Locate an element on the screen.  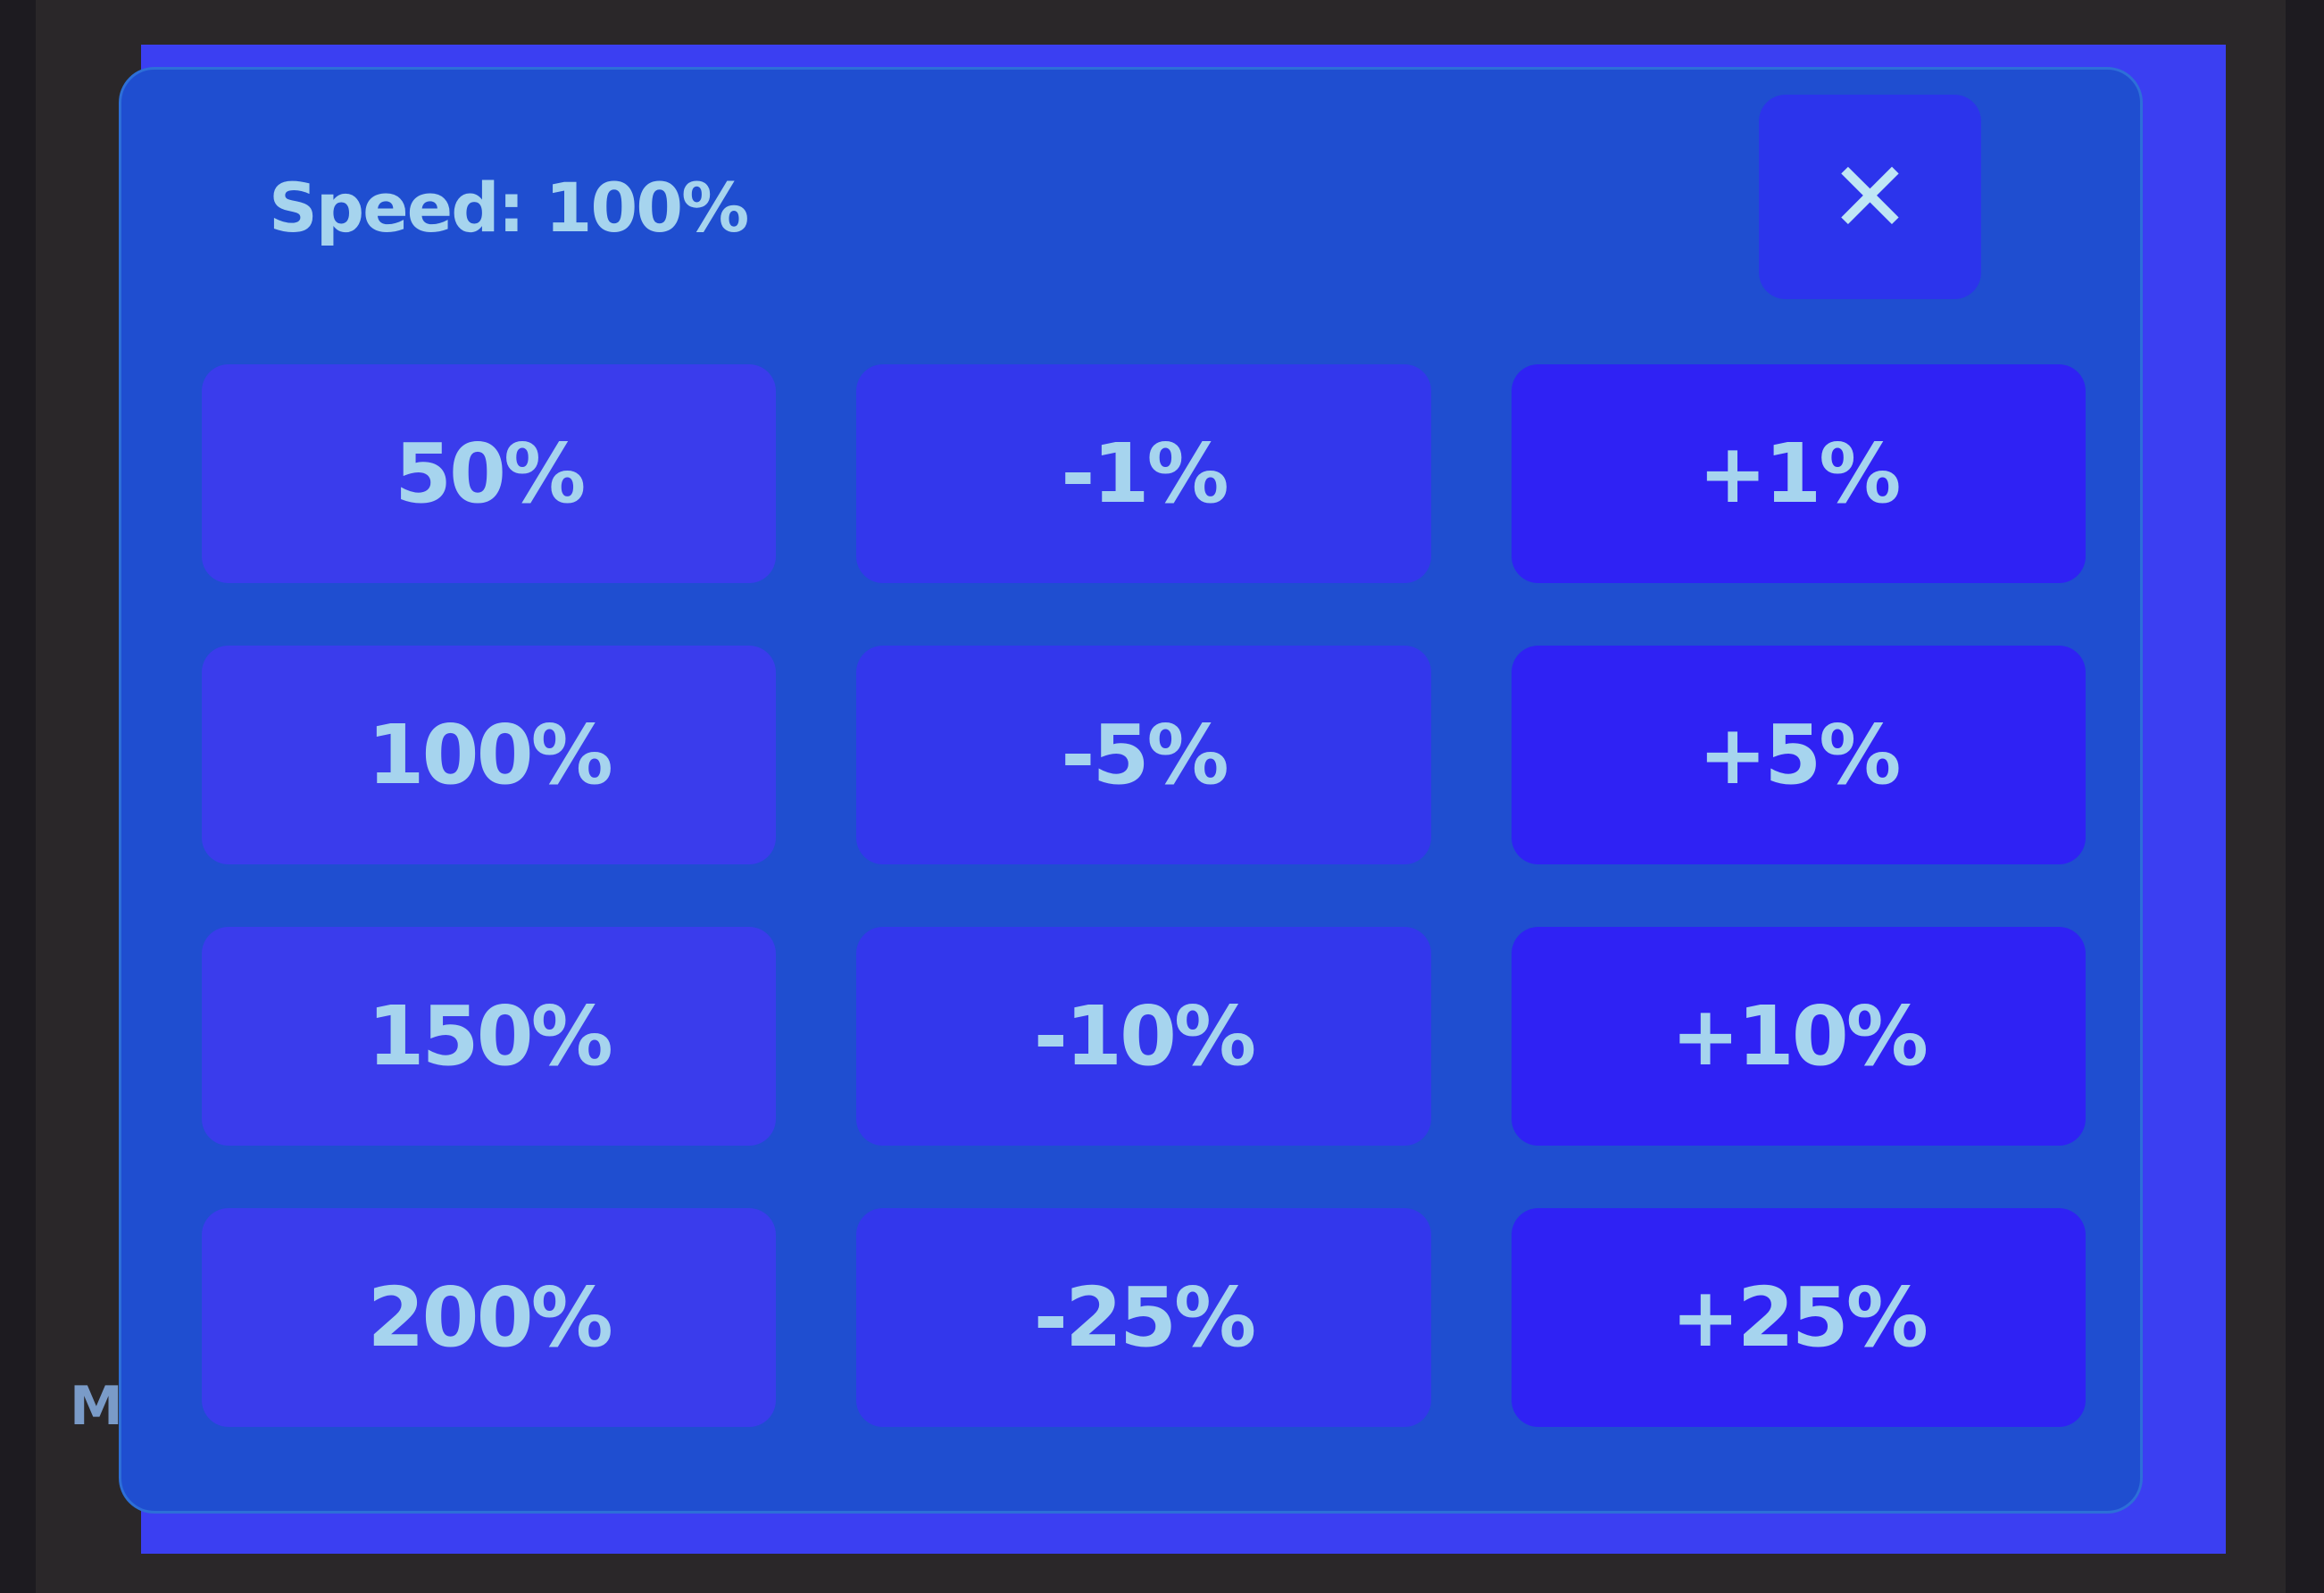
speed-minus-1-button: -1% is located at coordinates (1143, 473).